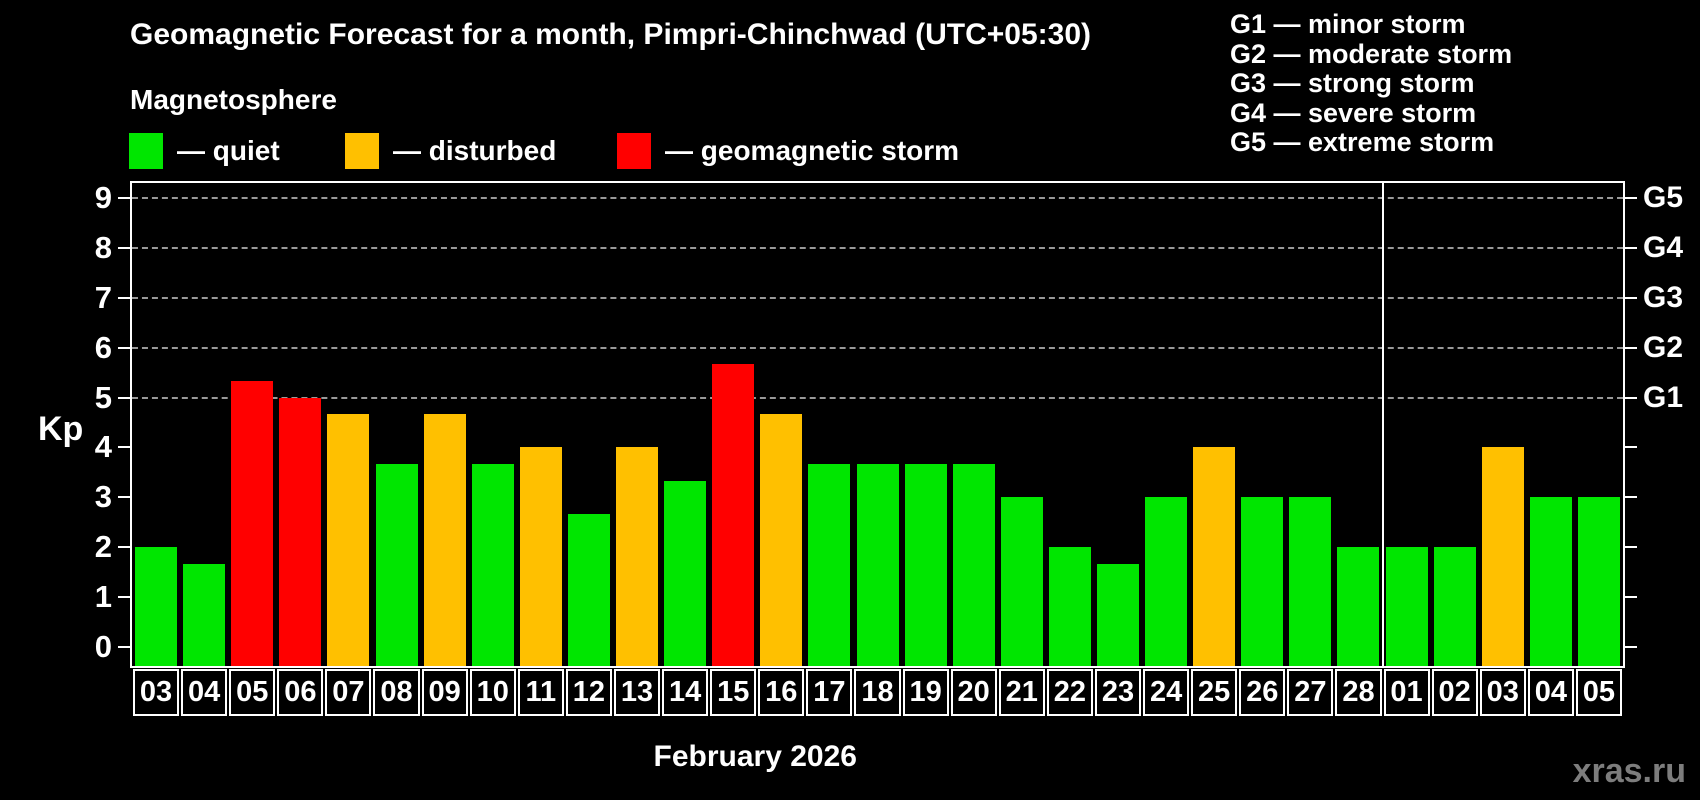  I want to click on day-label-feb-09: 09, so click(444, 692).